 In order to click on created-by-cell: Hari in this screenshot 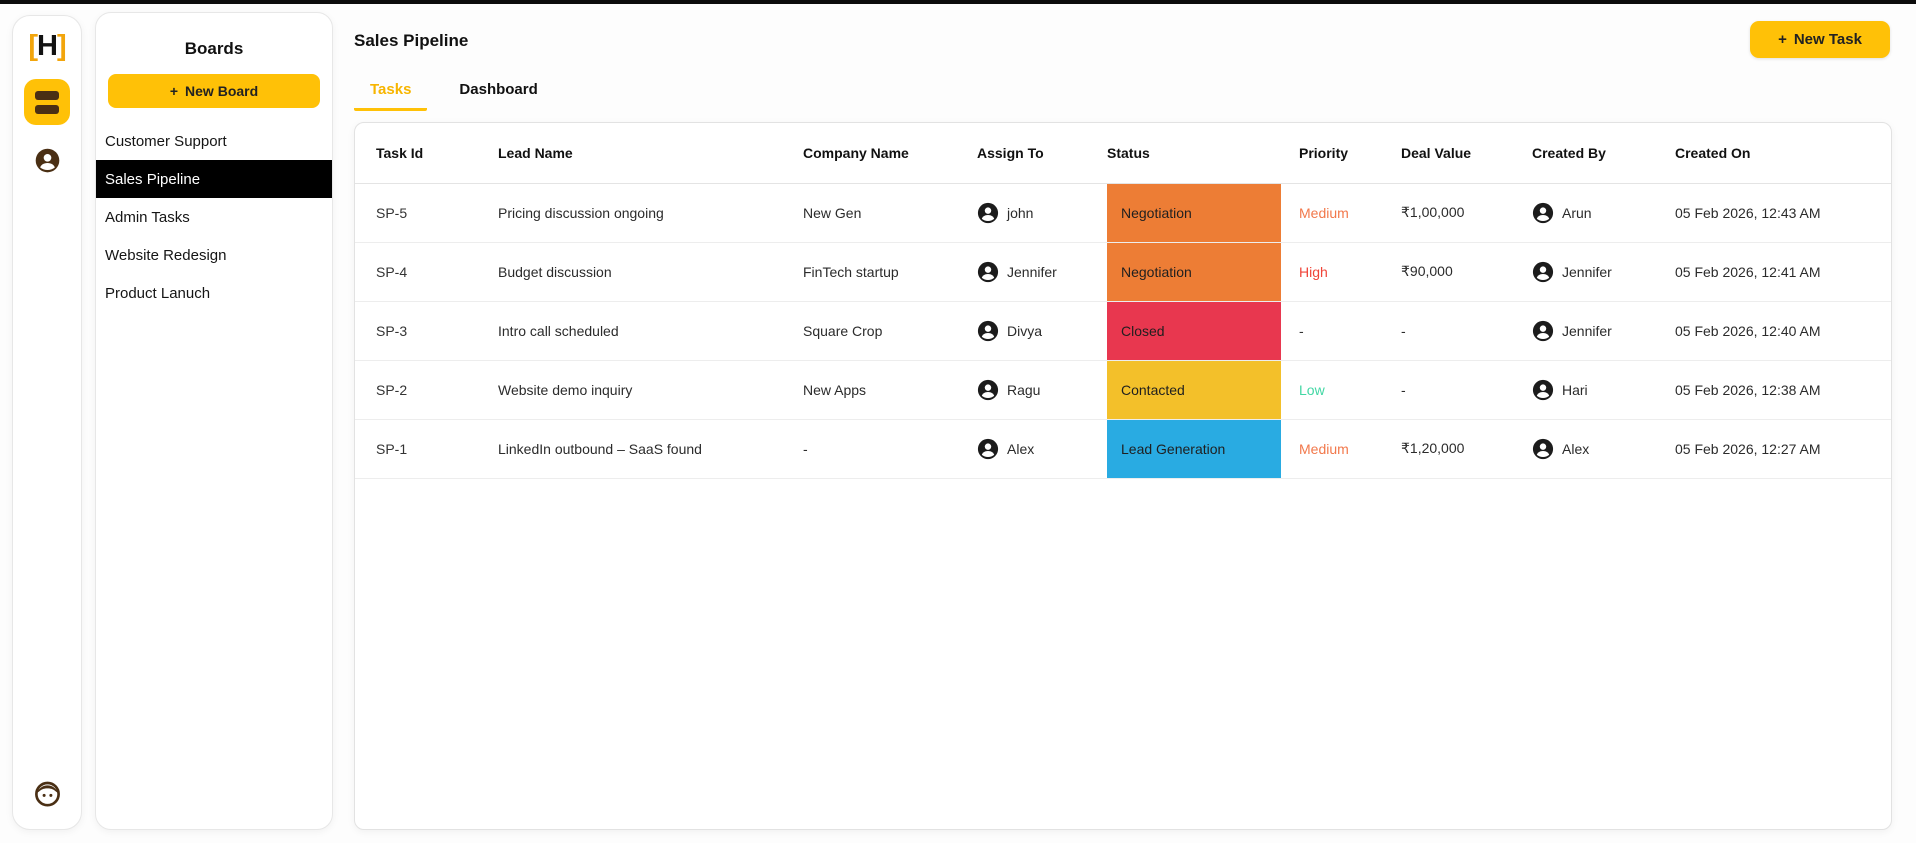, I will do `click(1603, 390)`.